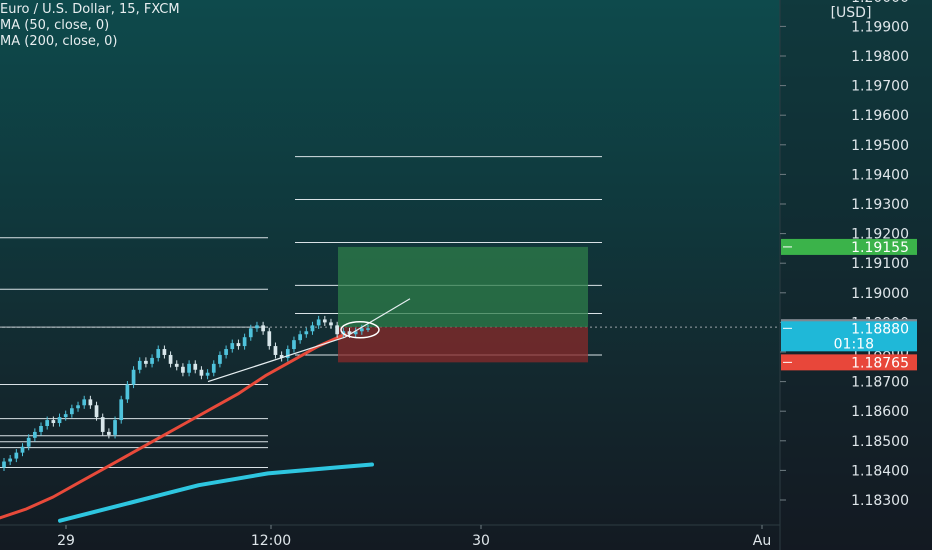  Describe the element at coordinates (880, 501) in the screenshot. I see `price-tick-label: 1.18300` at that location.